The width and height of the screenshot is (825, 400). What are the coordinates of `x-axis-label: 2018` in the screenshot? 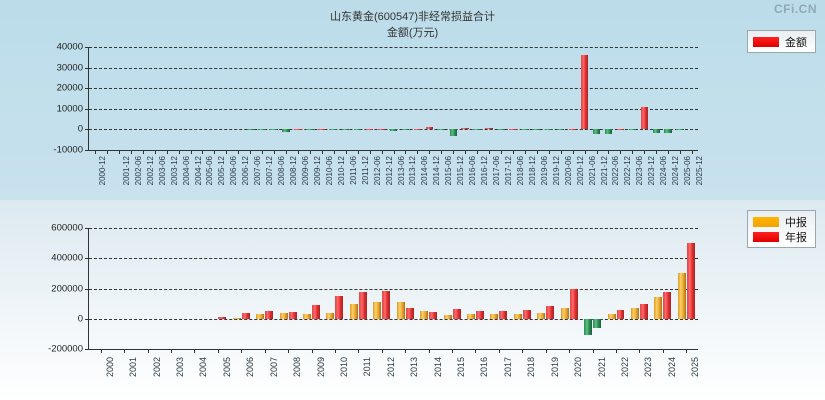 It's located at (531, 367).